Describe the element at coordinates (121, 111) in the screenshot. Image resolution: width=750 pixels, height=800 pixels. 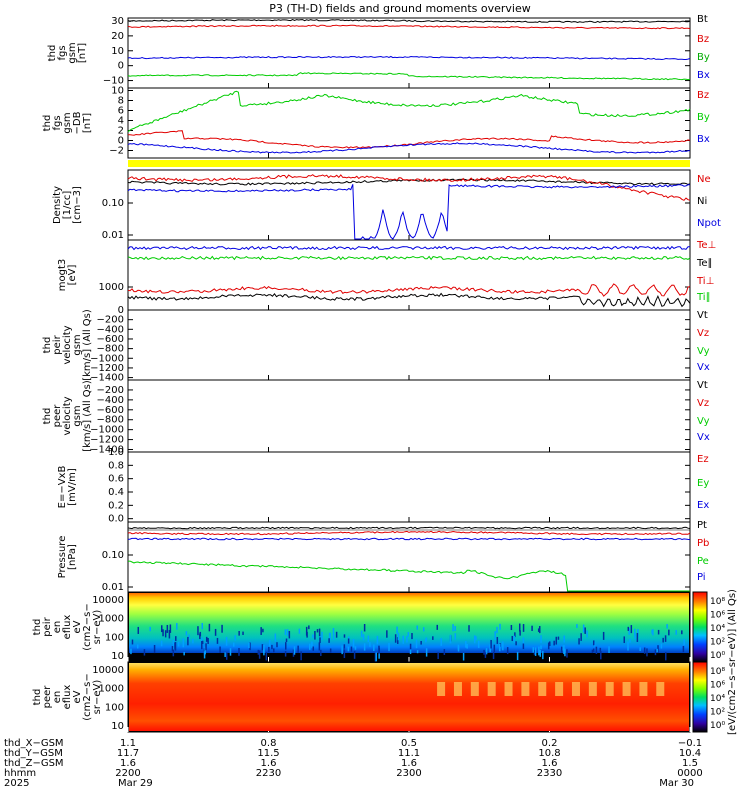
I see `y-tick-label: 6` at that location.